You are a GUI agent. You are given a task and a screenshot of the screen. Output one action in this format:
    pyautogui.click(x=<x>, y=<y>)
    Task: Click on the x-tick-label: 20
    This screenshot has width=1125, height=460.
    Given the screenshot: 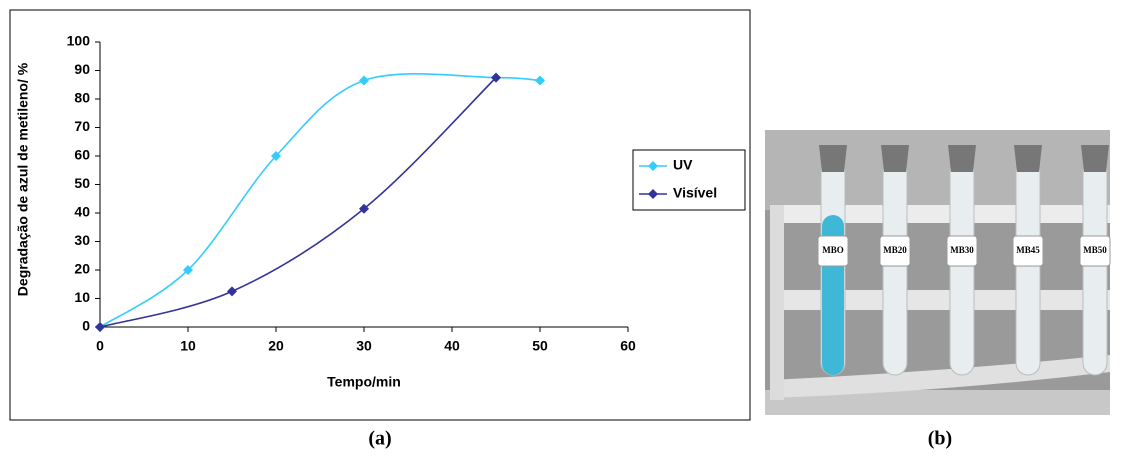 What is the action you would take?
    pyautogui.click(x=276, y=346)
    